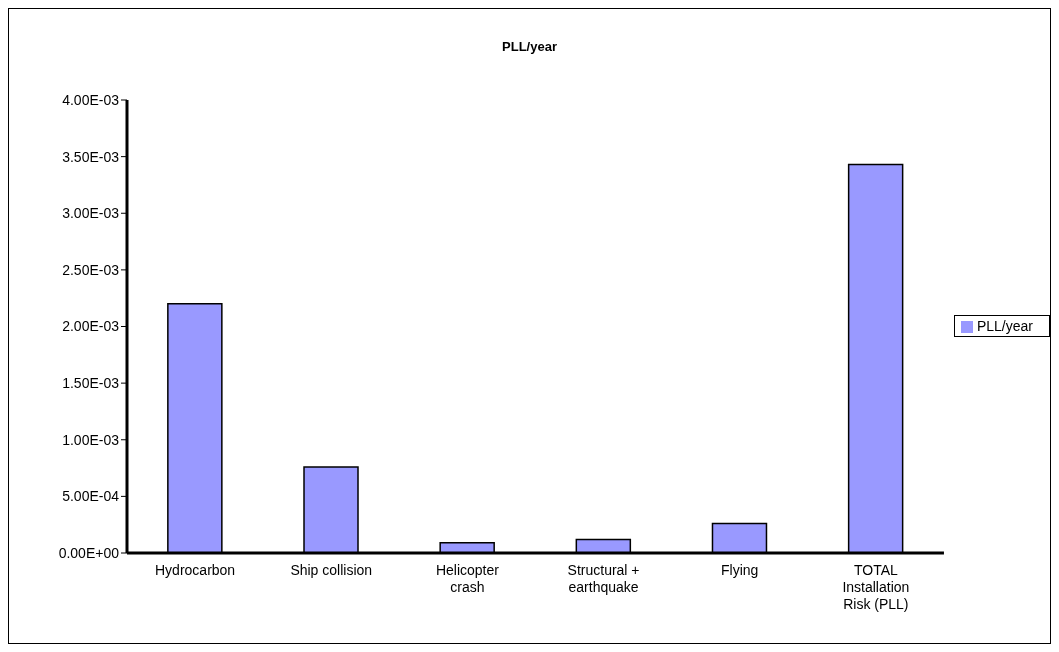 The image size is (1059, 652). I want to click on y-tick-label: 2.50E-03, so click(91, 269).